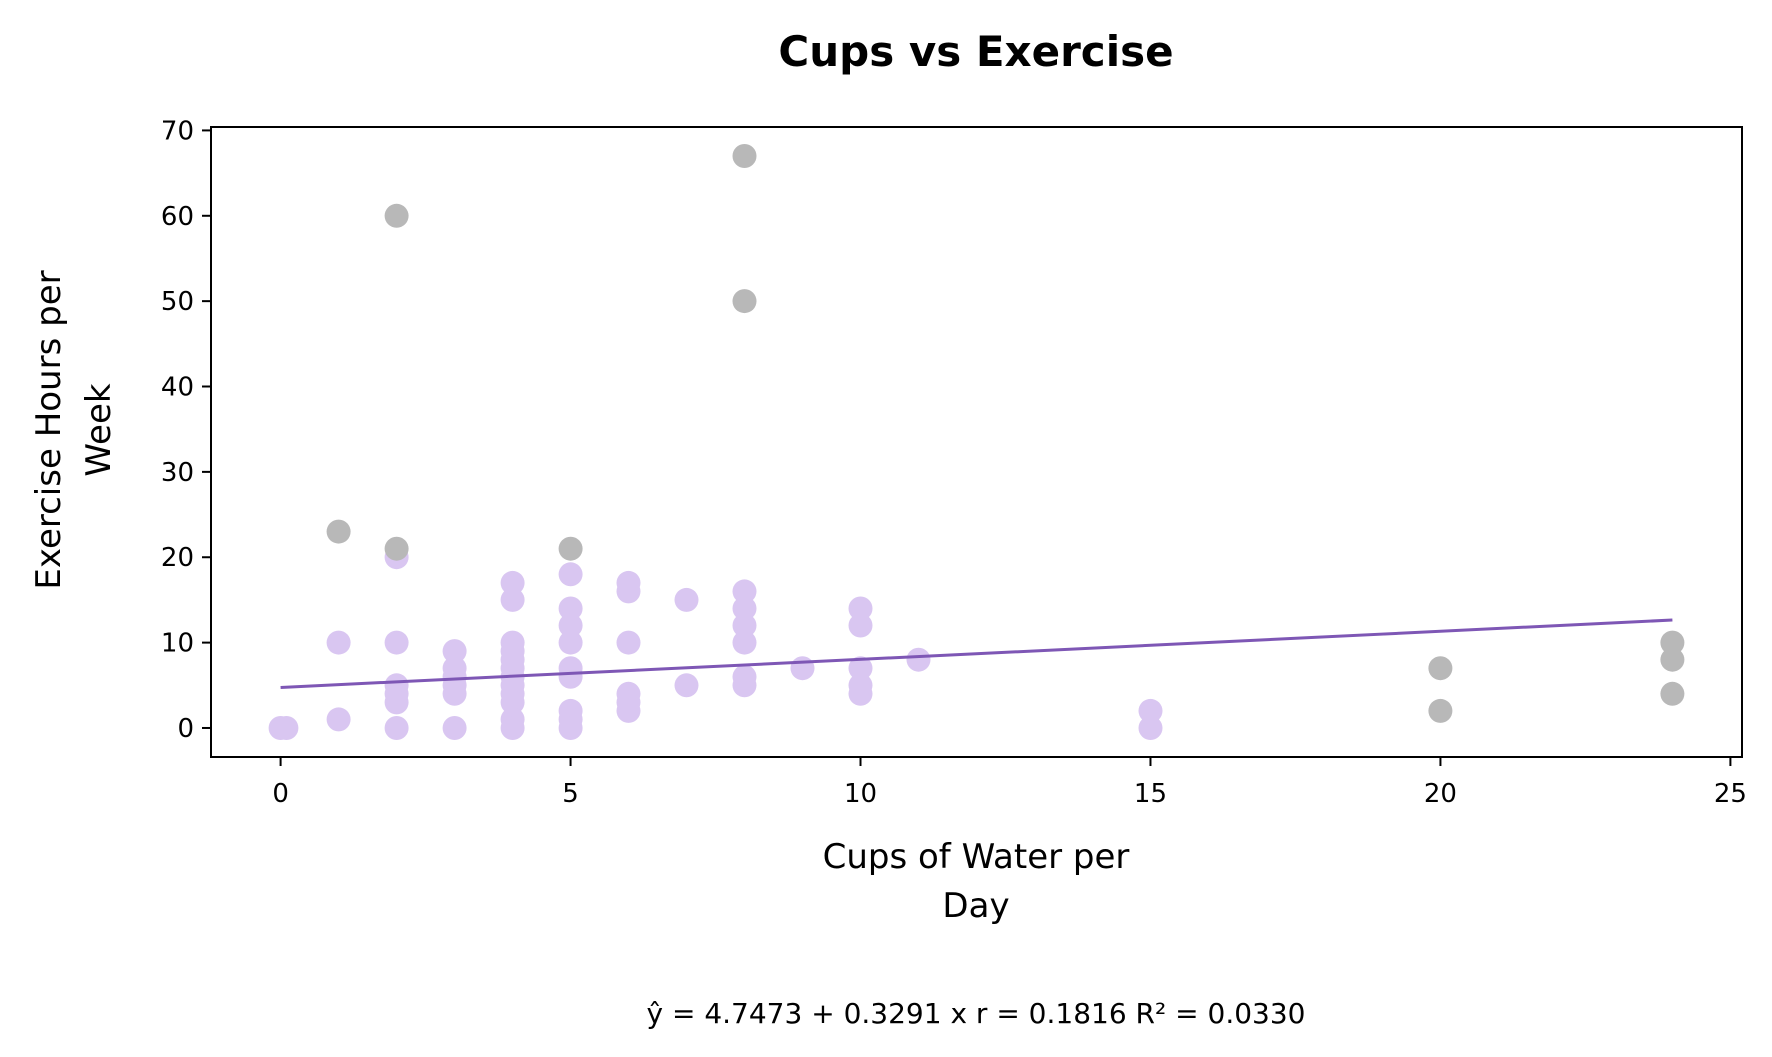  I want to click on y-tick-label: 60, so click(177, 217).